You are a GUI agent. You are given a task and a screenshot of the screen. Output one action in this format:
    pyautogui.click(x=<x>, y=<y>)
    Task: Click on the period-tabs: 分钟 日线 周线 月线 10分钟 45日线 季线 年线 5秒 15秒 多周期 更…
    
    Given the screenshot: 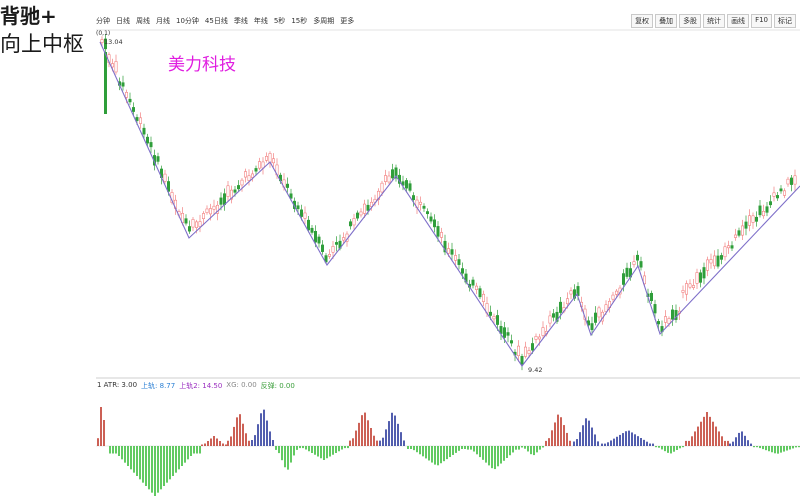 What is the action you would take?
    pyautogui.click(x=225, y=21)
    